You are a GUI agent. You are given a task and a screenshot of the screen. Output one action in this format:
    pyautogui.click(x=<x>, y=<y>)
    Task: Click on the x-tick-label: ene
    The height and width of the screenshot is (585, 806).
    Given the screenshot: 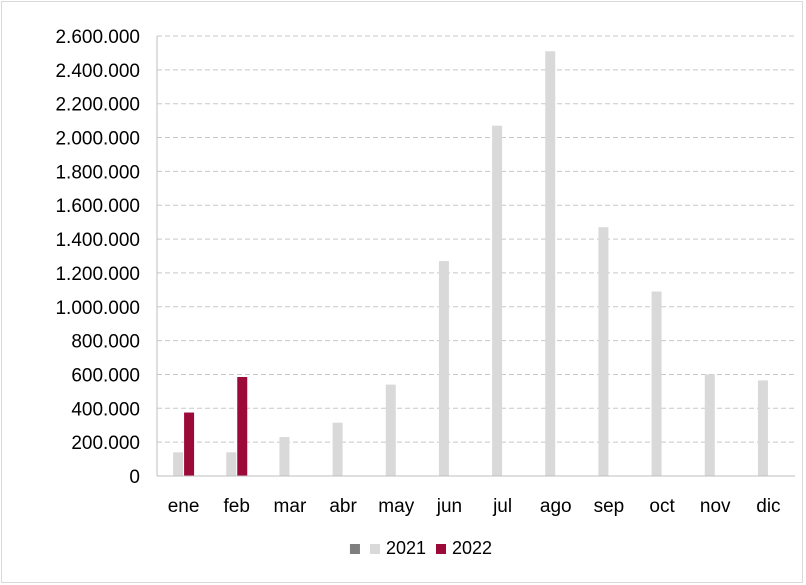 What is the action you would take?
    pyautogui.click(x=184, y=506)
    